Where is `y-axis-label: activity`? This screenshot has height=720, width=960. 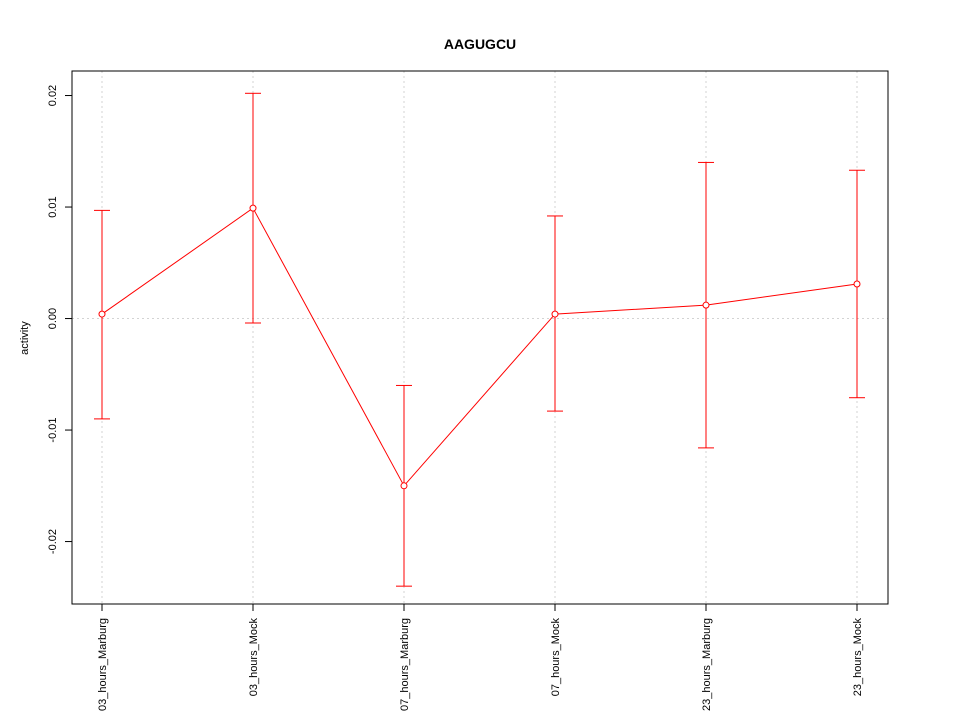 y-axis-label: activity is located at coordinates (25, 338).